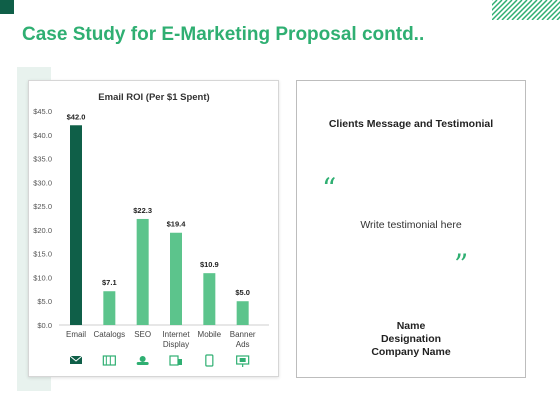  Describe the element at coordinates (142, 210) in the screenshot. I see `bar-value-label: $22.3` at that location.